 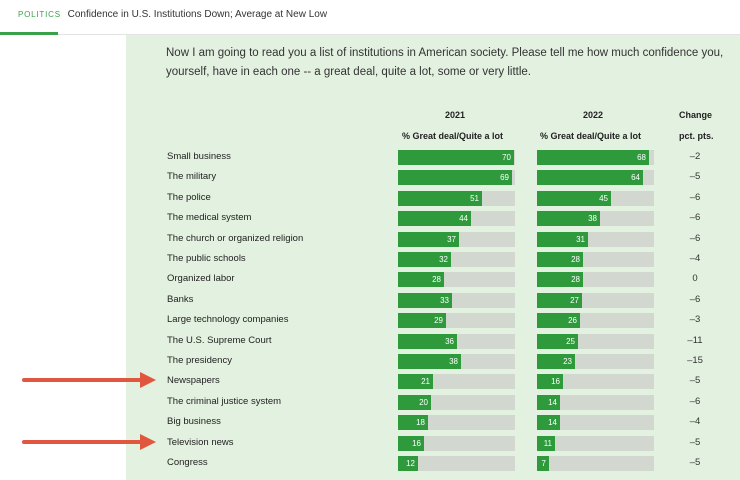 What do you see at coordinates (206, 258) in the screenshot?
I see `row-label-the-public-schools: The public schools` at bounding box center [206, 258].